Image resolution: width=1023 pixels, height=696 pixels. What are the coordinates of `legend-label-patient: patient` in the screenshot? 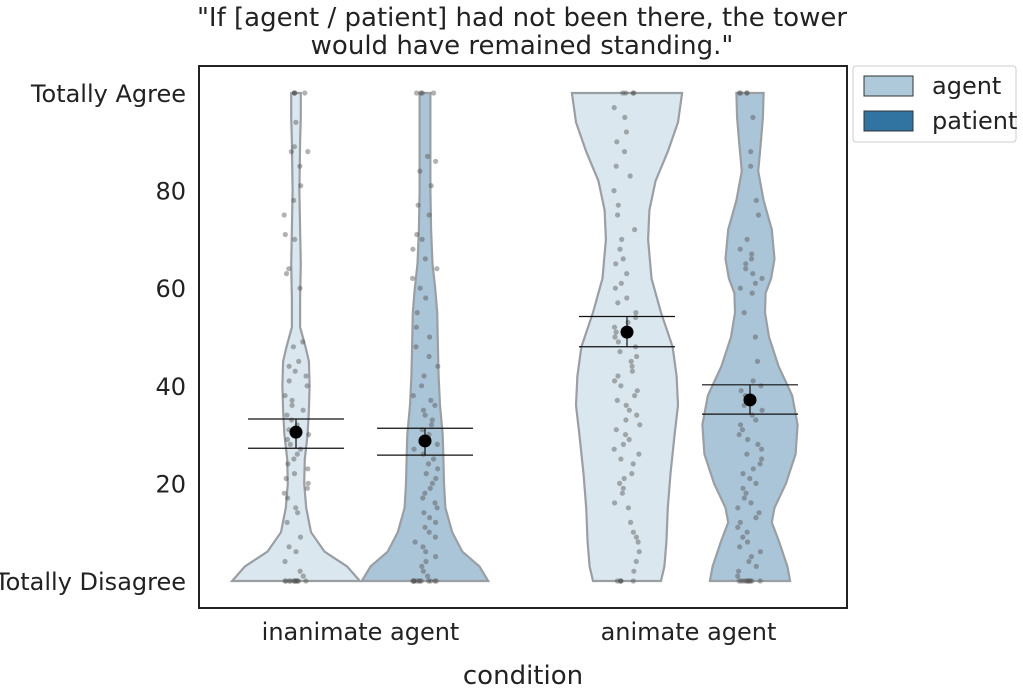 It's located at (974, 121).